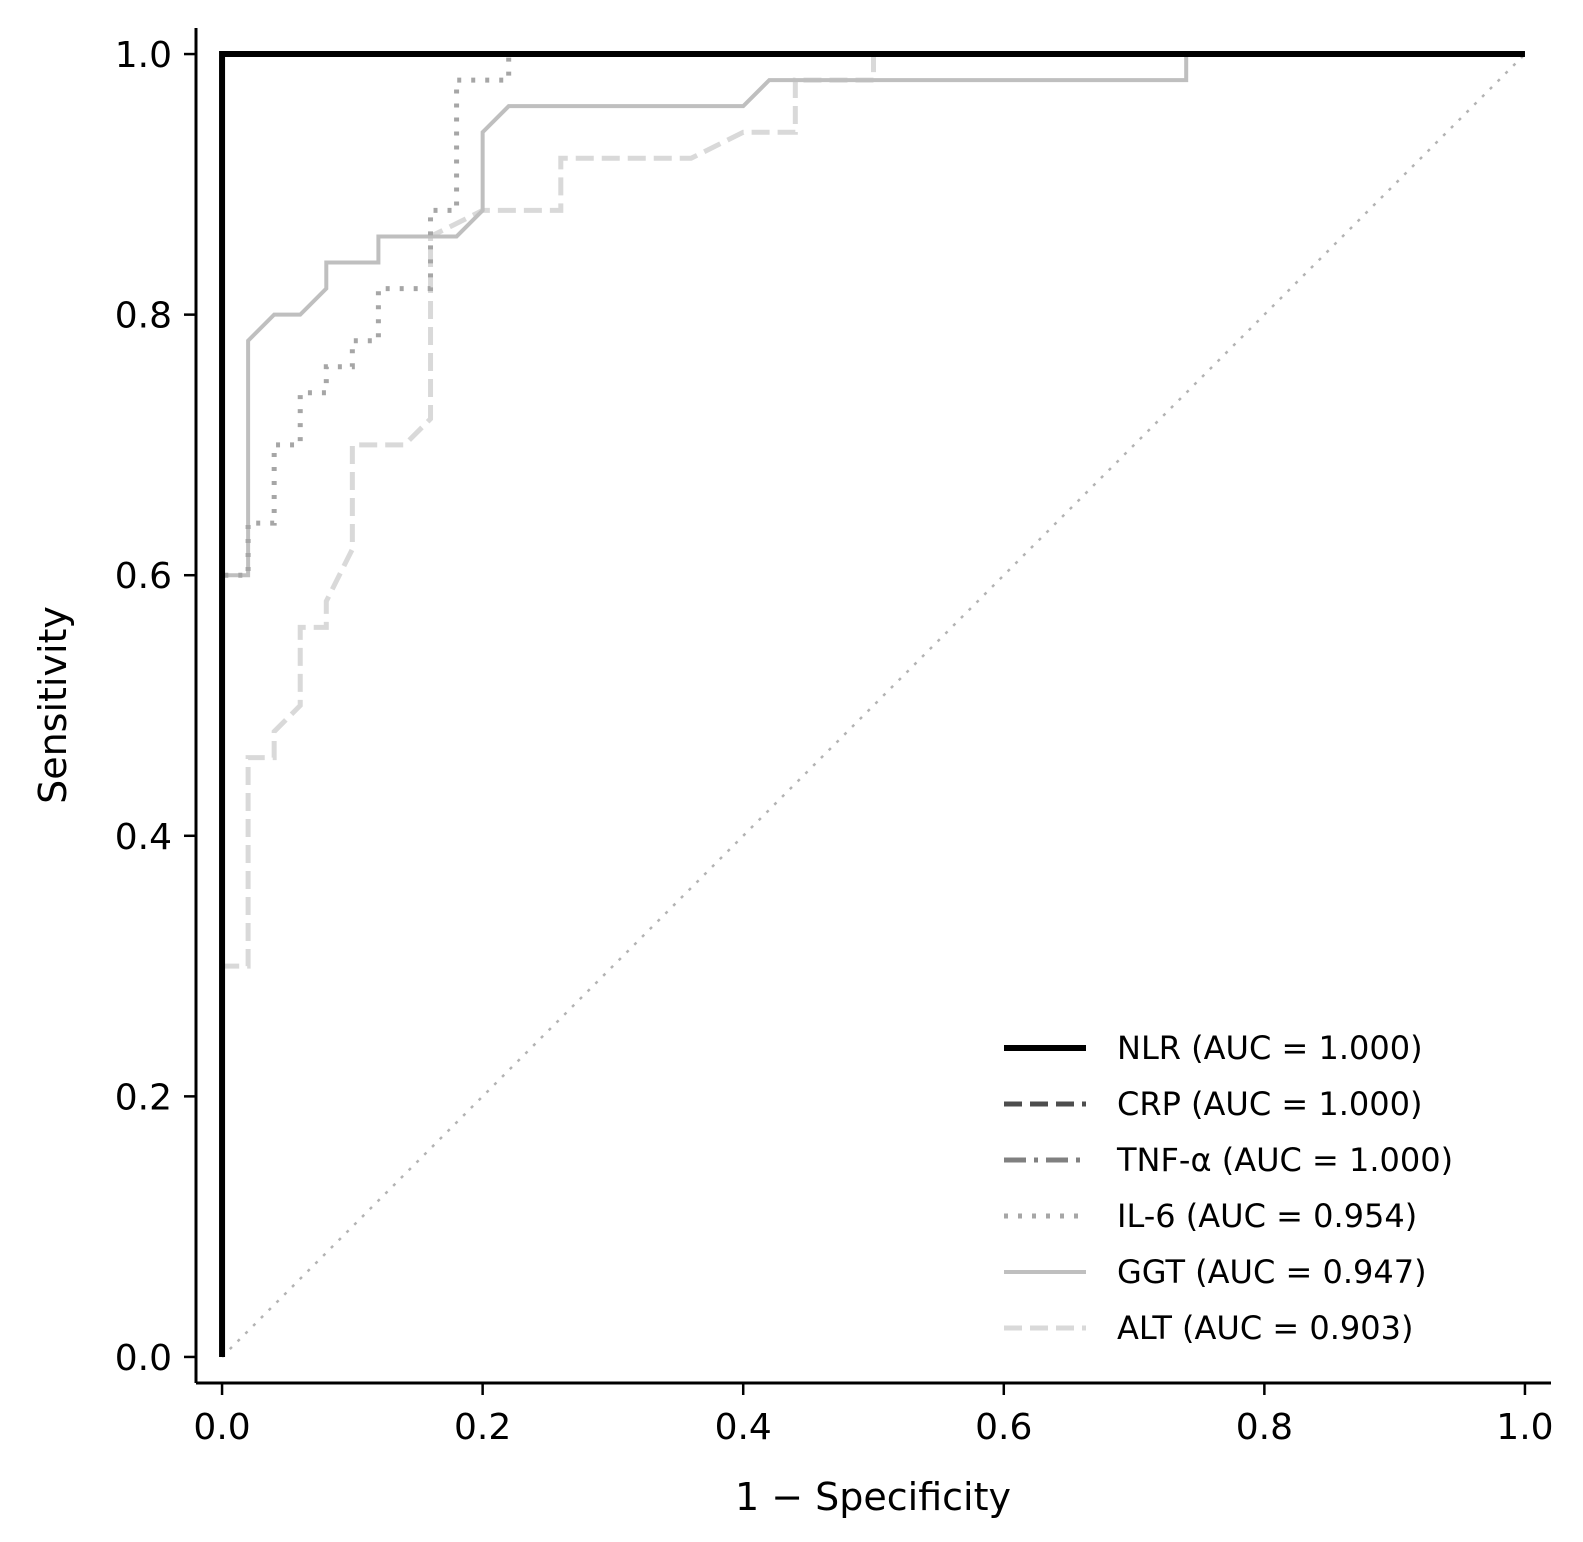  What do you see at coordinates (1003, 1427) in the screenshot?
I see `x-tick-label: 0.6` at bounding box center [1003, 1427].